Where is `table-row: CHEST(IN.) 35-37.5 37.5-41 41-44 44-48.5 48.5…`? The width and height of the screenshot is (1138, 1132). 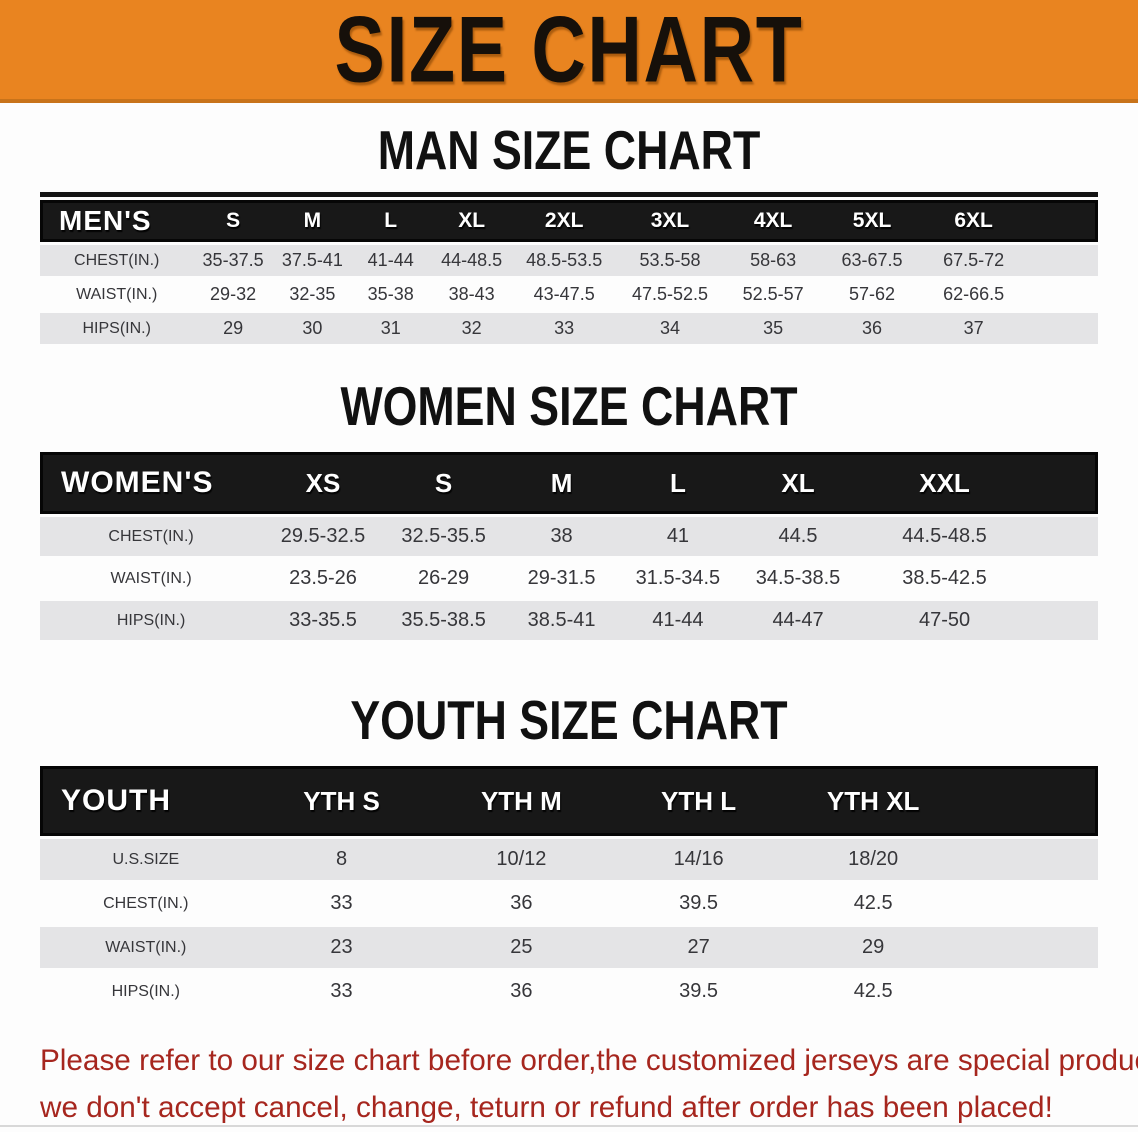 table-row: CHEST(IN.) 35-37.5 37.5-41 41-44 44-48.5 48.5… is located at coordinates (569, 260).